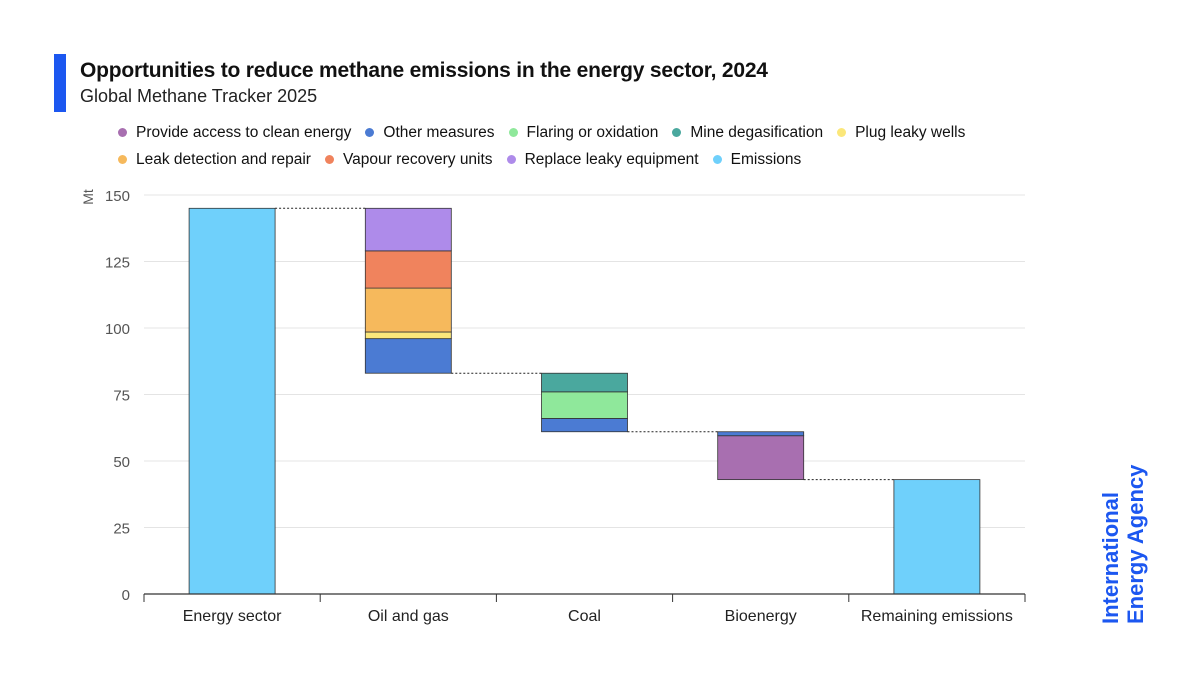  Describe the element at coordinates (417, 159) in the screenshot. I see `legend-label: Vapour recovery units` at that location.